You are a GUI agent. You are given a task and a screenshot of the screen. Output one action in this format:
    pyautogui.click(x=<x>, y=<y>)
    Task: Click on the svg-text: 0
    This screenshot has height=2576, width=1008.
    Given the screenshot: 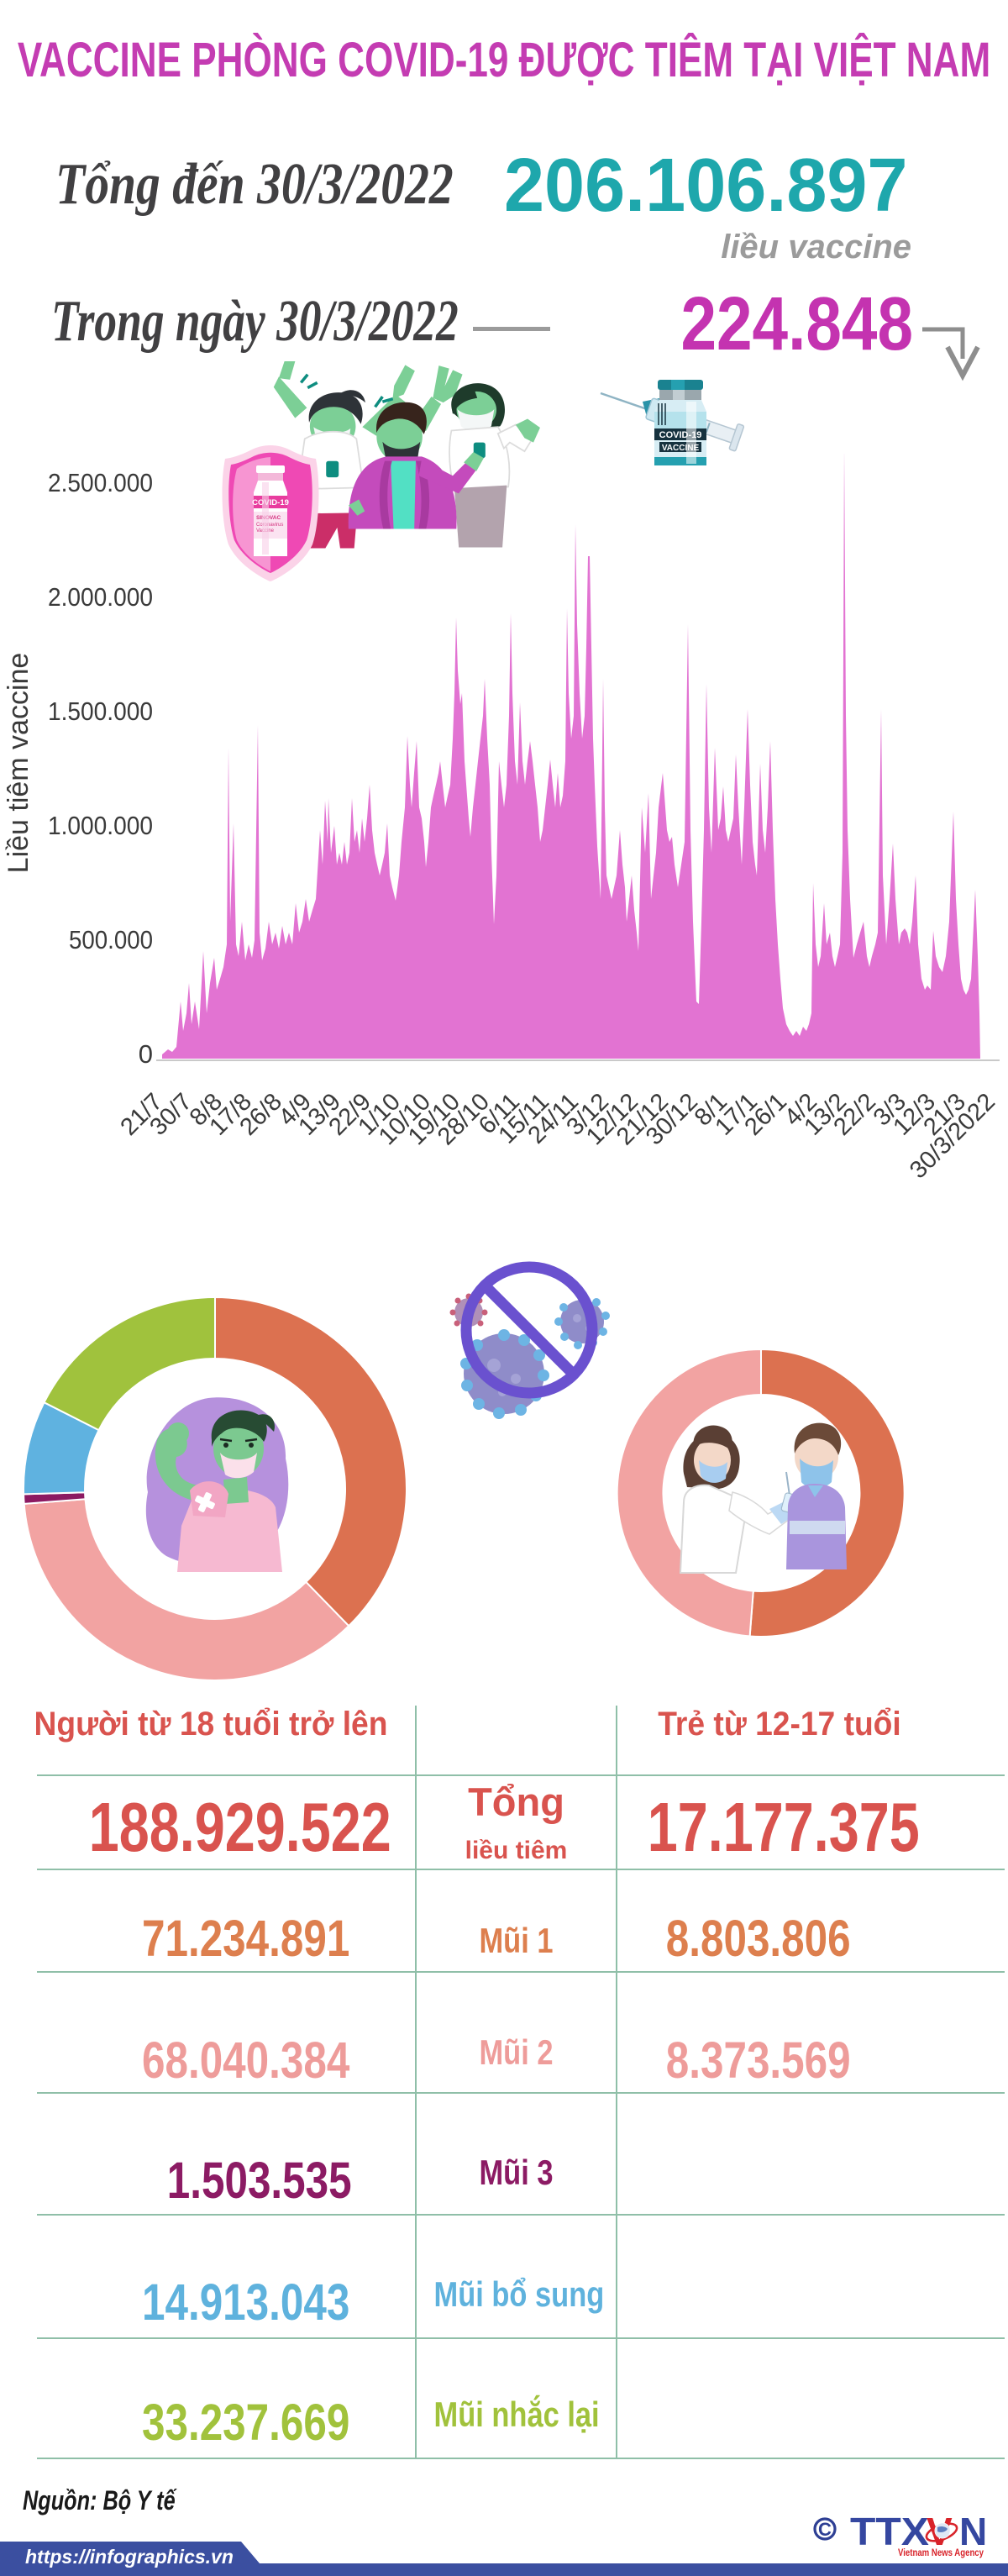 What is the action you would take?
    pyautogui.click(x=146, y=1054)
    